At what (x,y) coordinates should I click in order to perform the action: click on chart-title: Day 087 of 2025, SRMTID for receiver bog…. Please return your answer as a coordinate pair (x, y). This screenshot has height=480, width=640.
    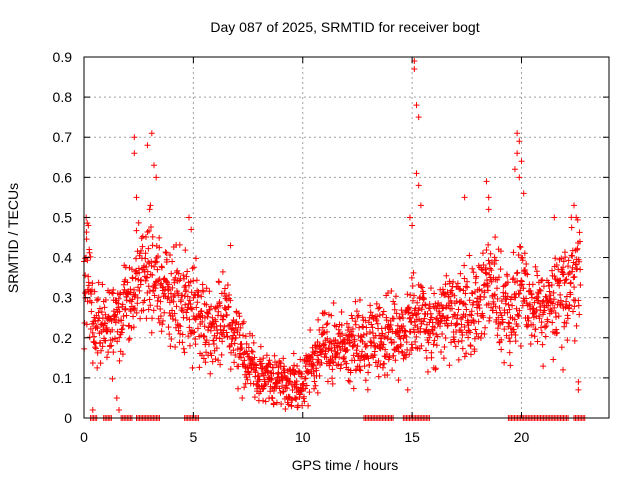
    Looking at the image, I should click on (344, 27).